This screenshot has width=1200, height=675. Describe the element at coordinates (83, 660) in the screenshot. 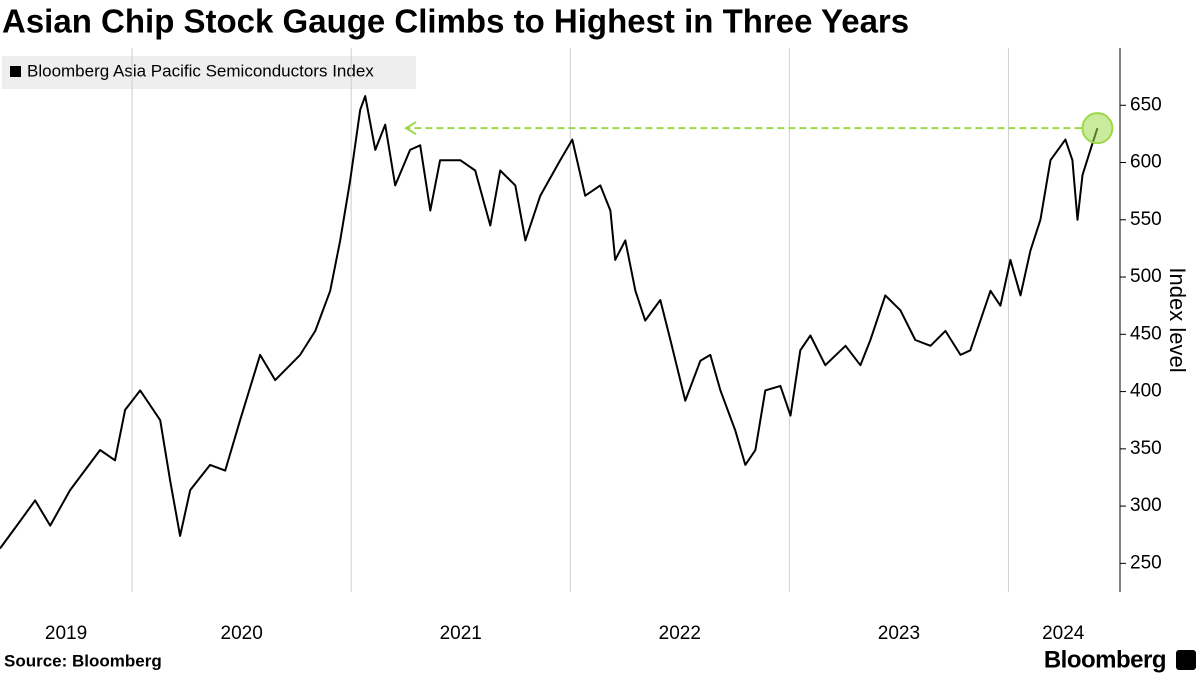

I see `source: Source: Bloomberg` at that location.